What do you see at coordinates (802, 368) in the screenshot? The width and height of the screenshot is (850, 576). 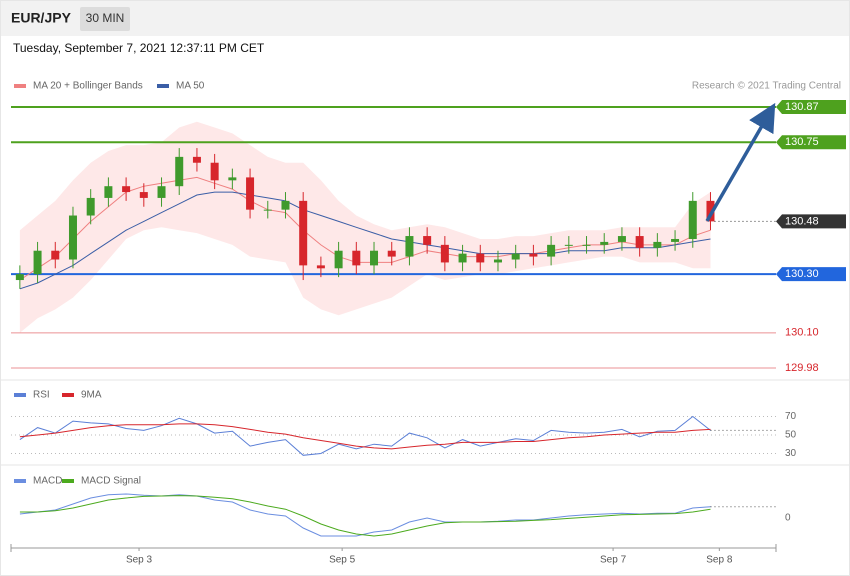 I see `level-label: 129.98` at bounding box center [802, 368].